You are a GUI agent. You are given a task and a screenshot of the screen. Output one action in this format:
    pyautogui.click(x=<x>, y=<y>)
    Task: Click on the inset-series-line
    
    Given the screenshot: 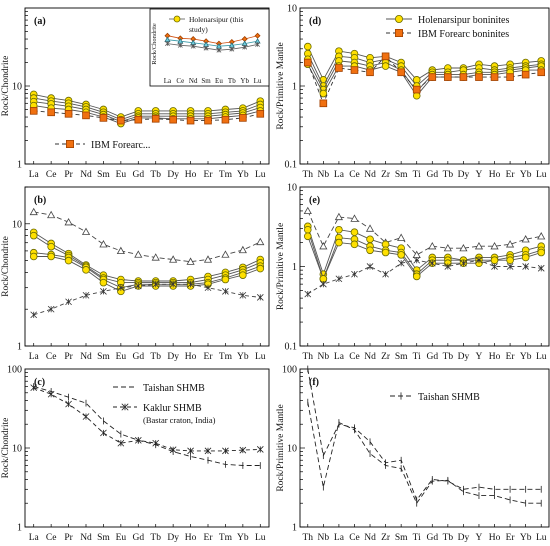 What is the action you would take?
    pyautogui.click(x=212, y=47)
    